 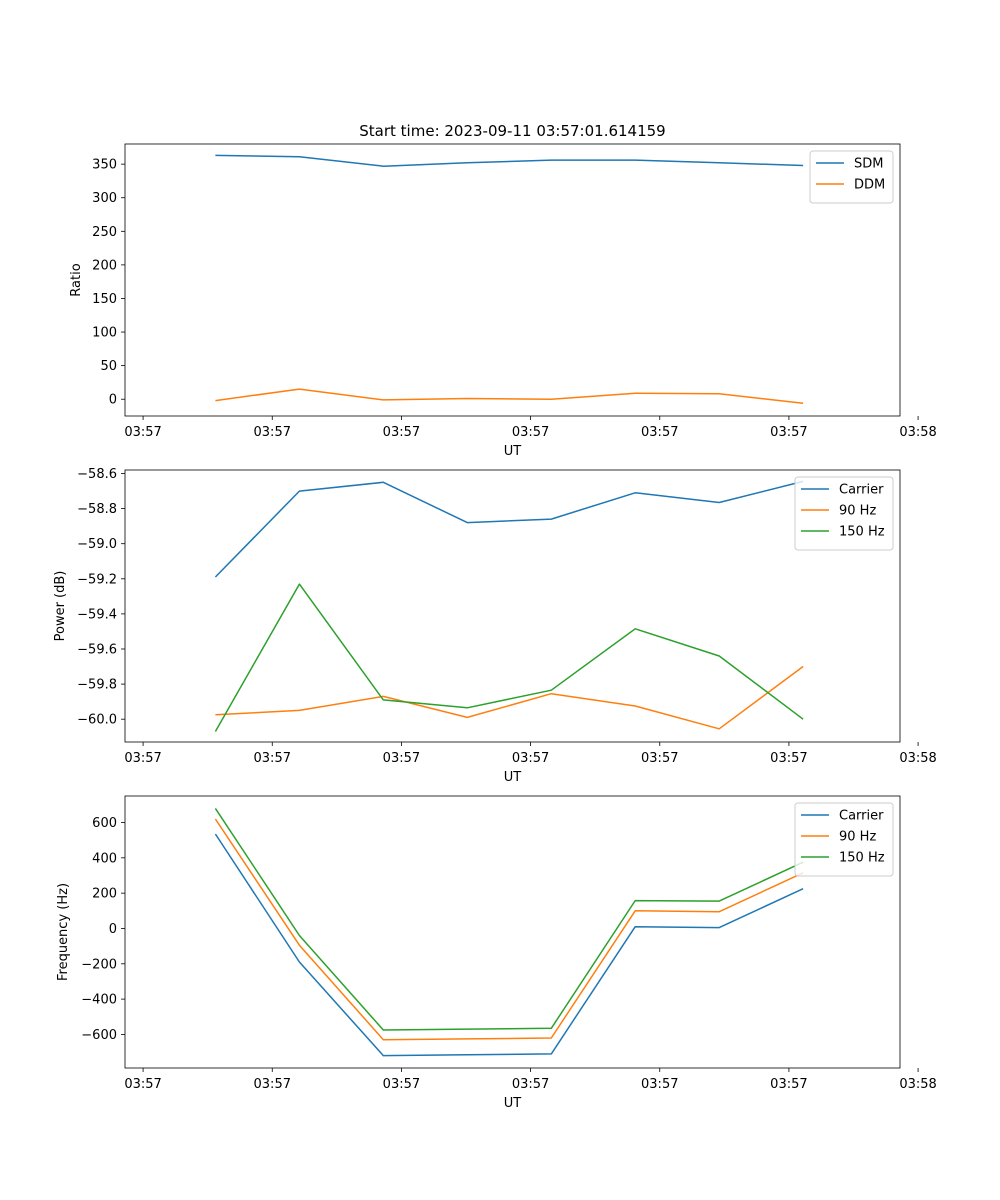 What do you see at coordinates (512, 131) in the screenshot?
I see `chart-title: Start time: 2023-09-11 03:57:01.614159` at bounding box center [512, 131].